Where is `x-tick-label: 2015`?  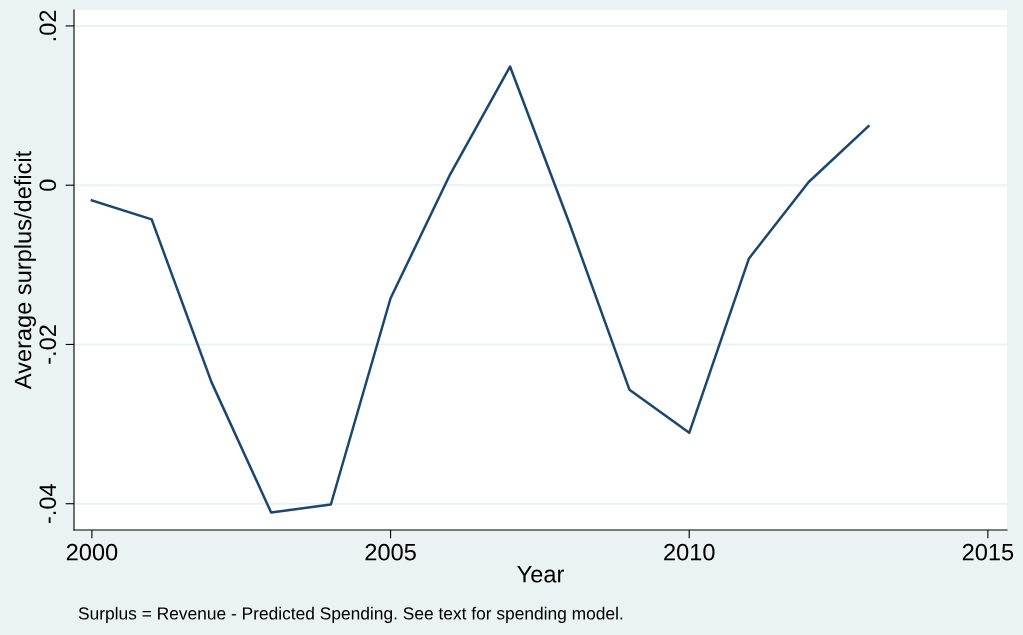
x-tick-label: 2015 is located at coordinates (988, 552).